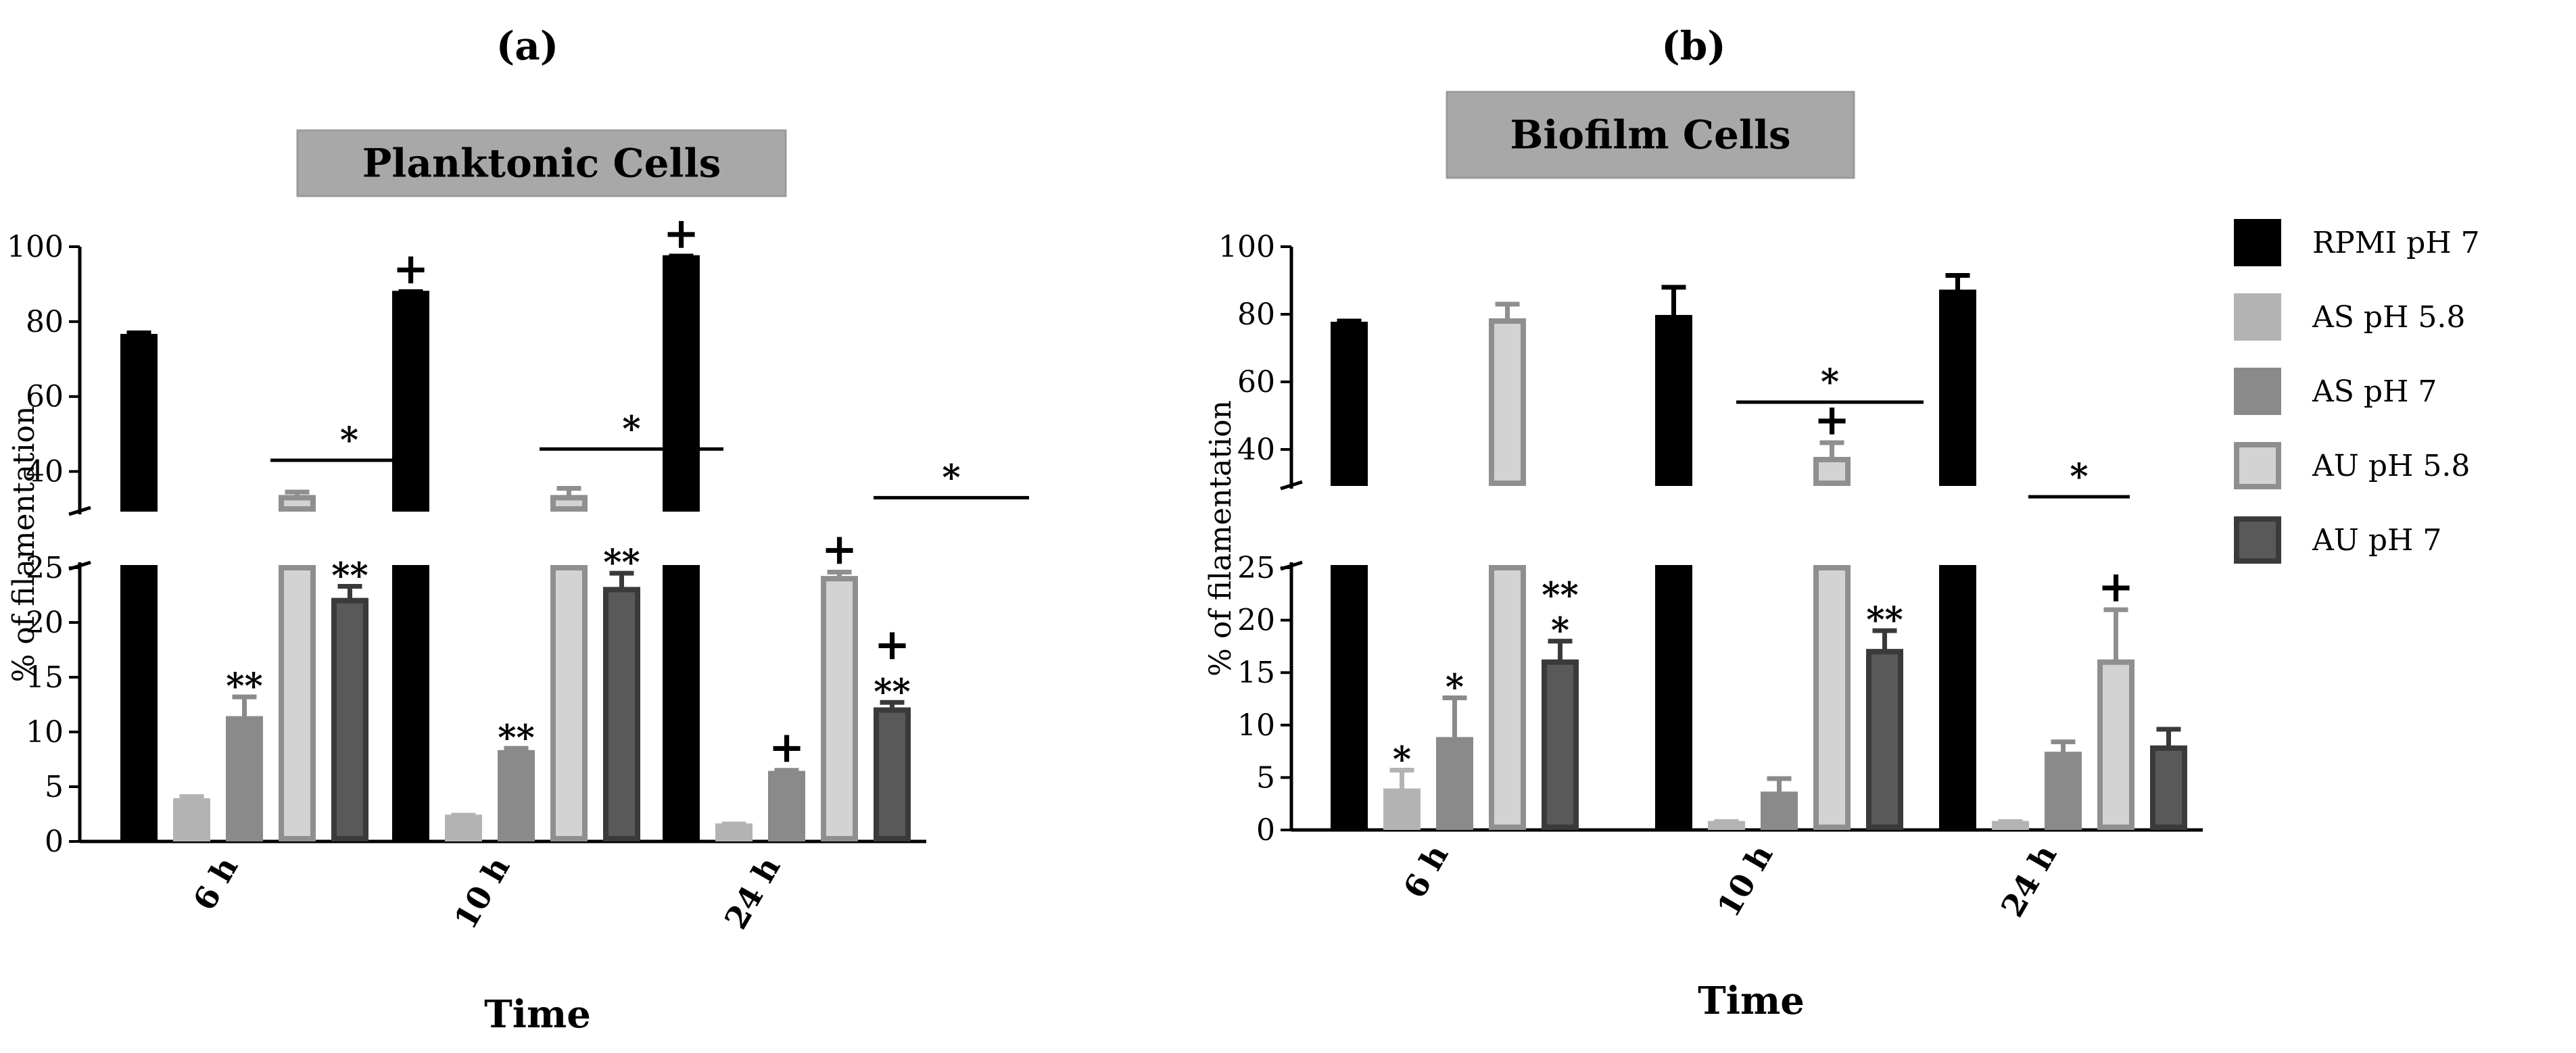  Describe the element at coordinates (2079, 476) in the screenshot. I see `significance-line-star: *` at that location.